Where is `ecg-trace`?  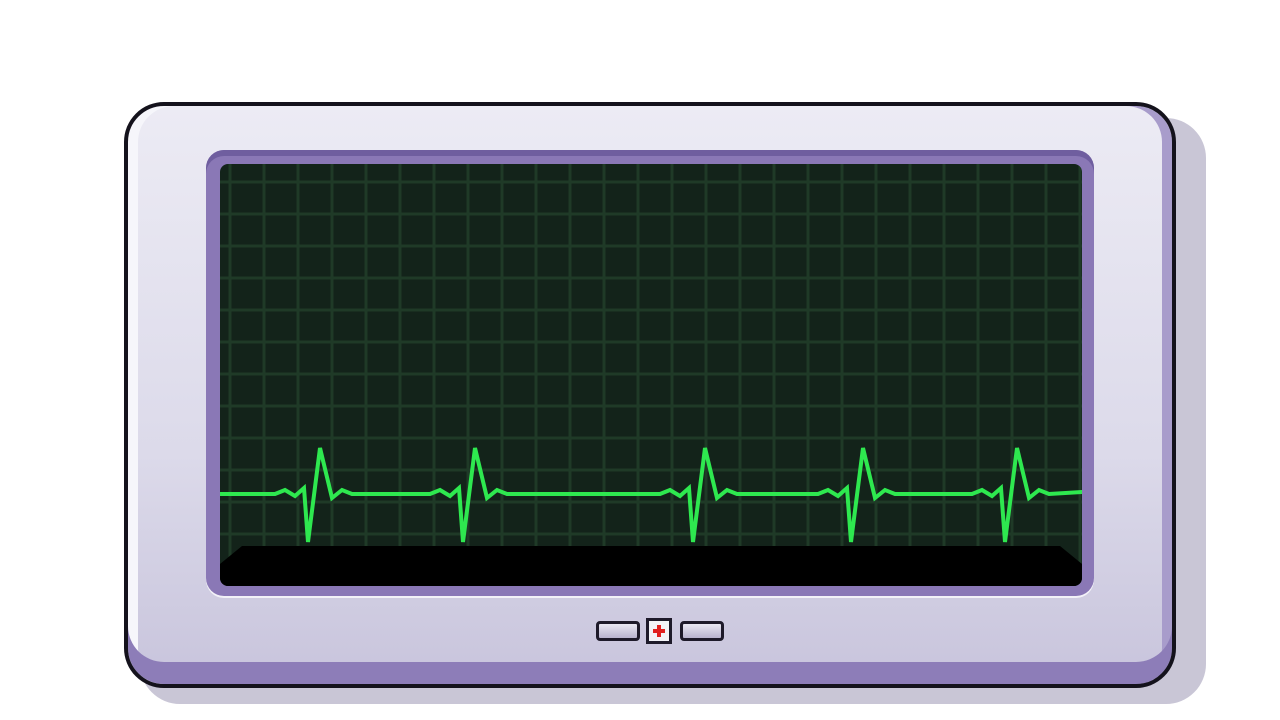
ecg-trace is located at coordinates (651, 495).